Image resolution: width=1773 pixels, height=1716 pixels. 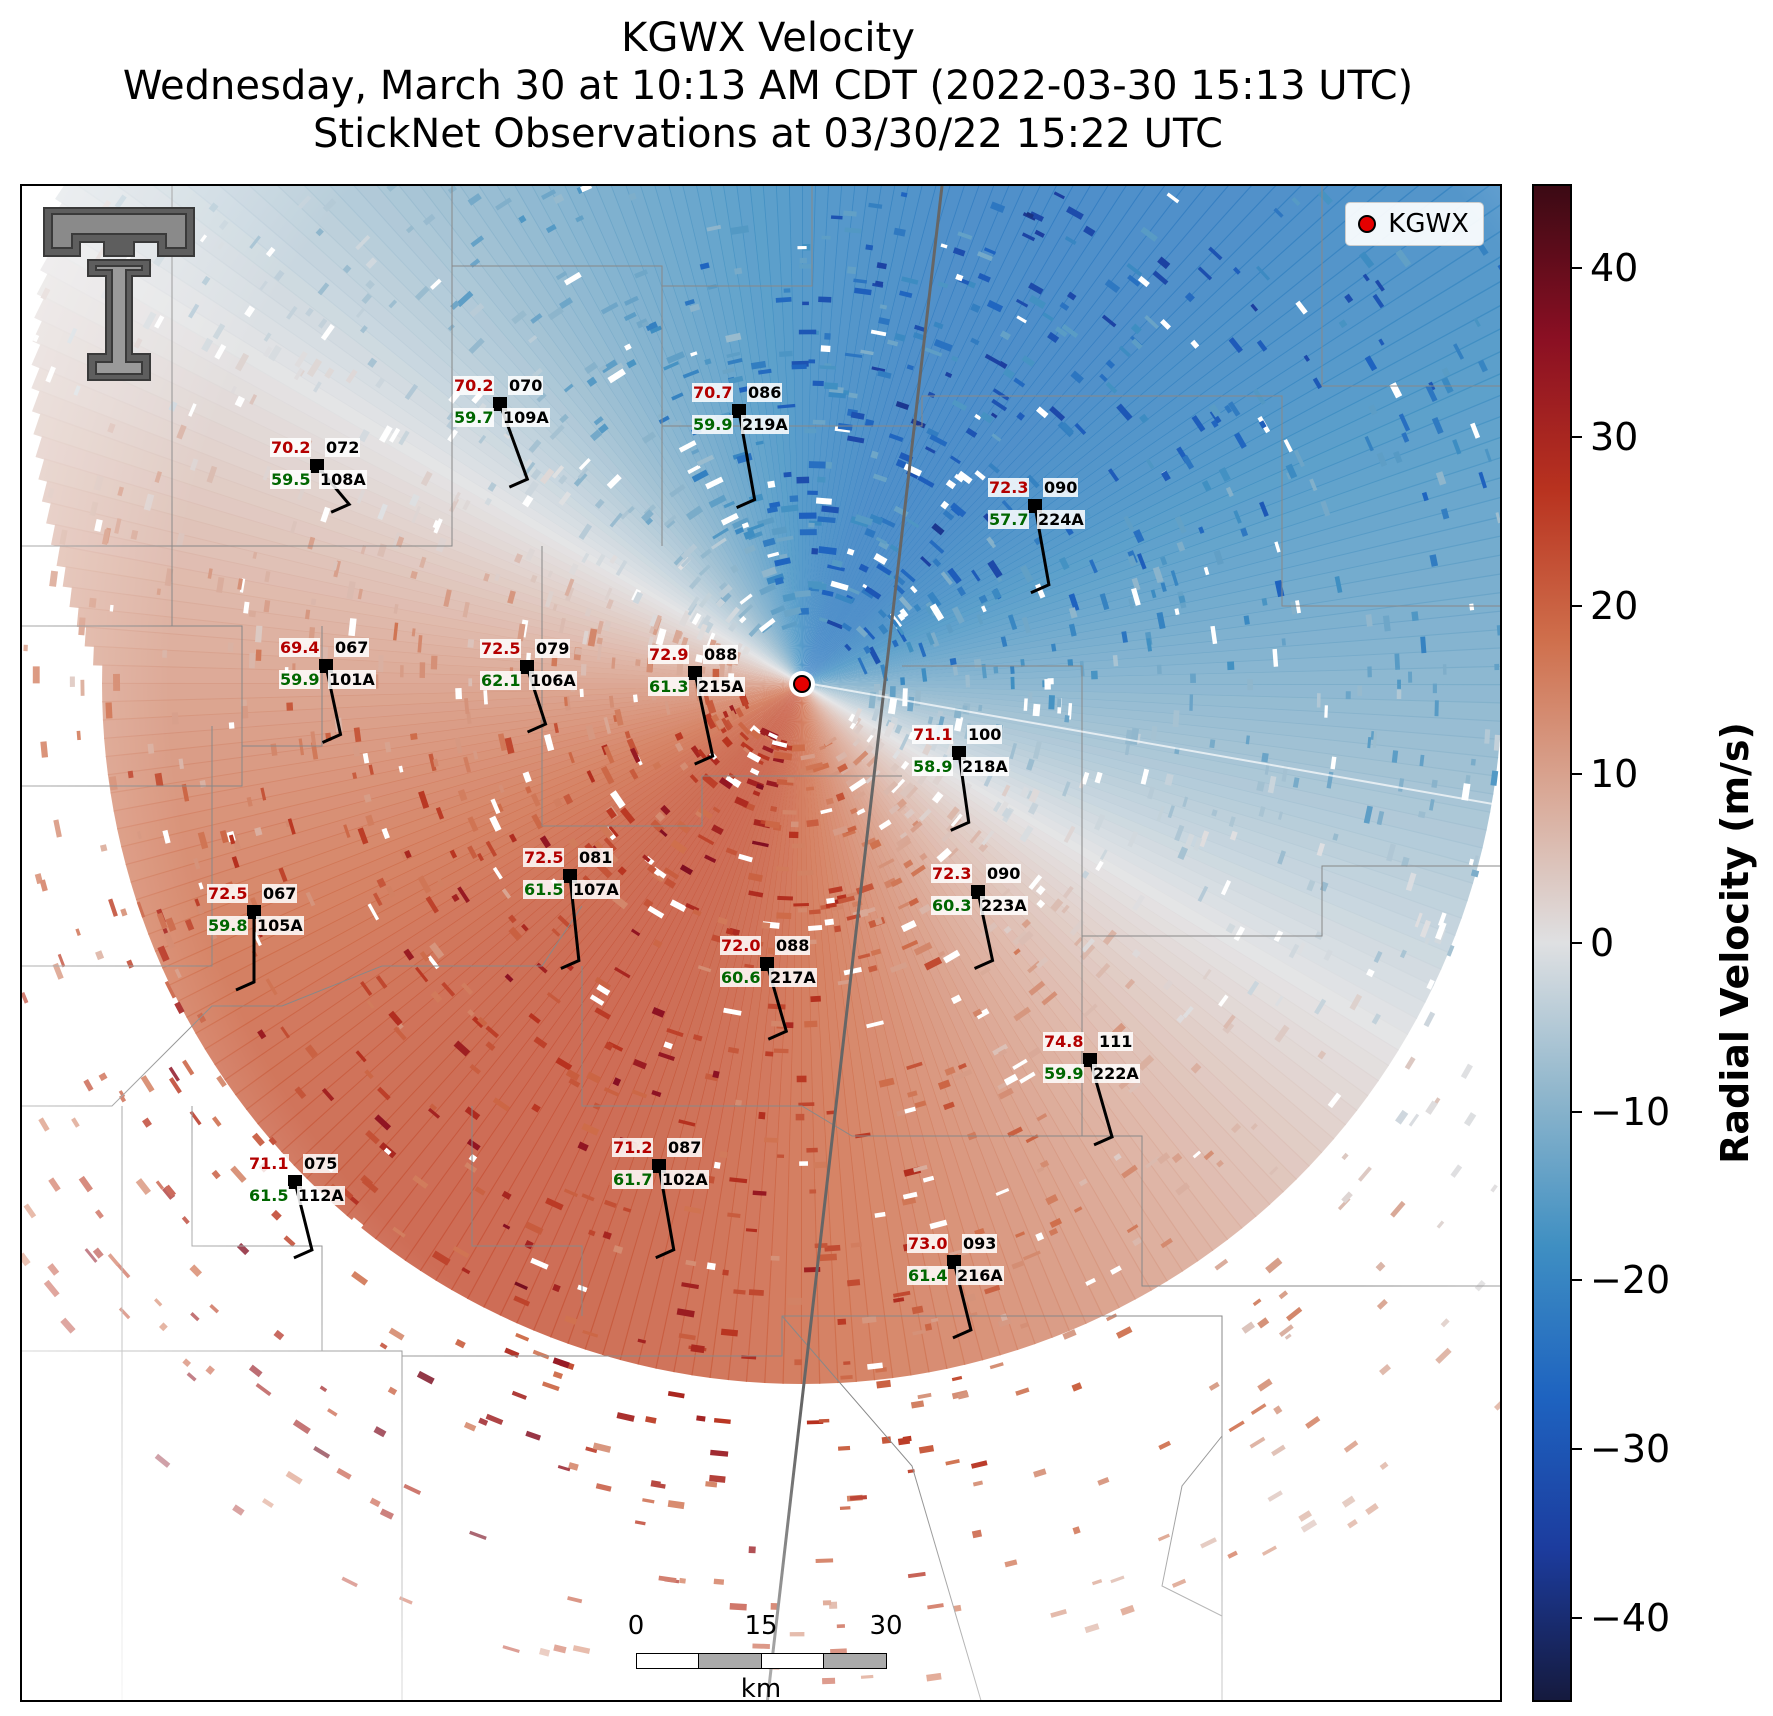 I want to click on station-id: 222A, so click(x=1116, y=1073).